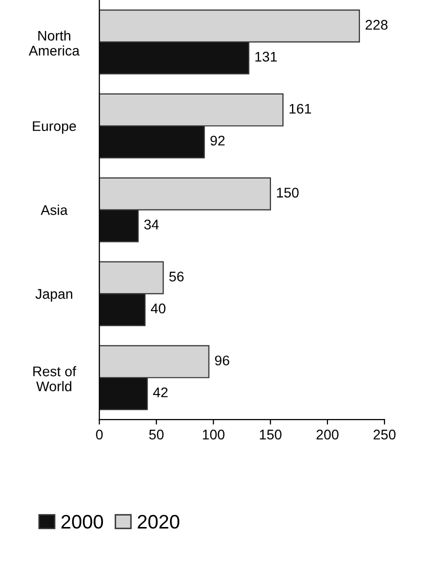 The image size is (432, 567). What do you see at coordinates (301, 109) in the screenshot?
I see `data-label: 161` at bounding box center [301, 109].